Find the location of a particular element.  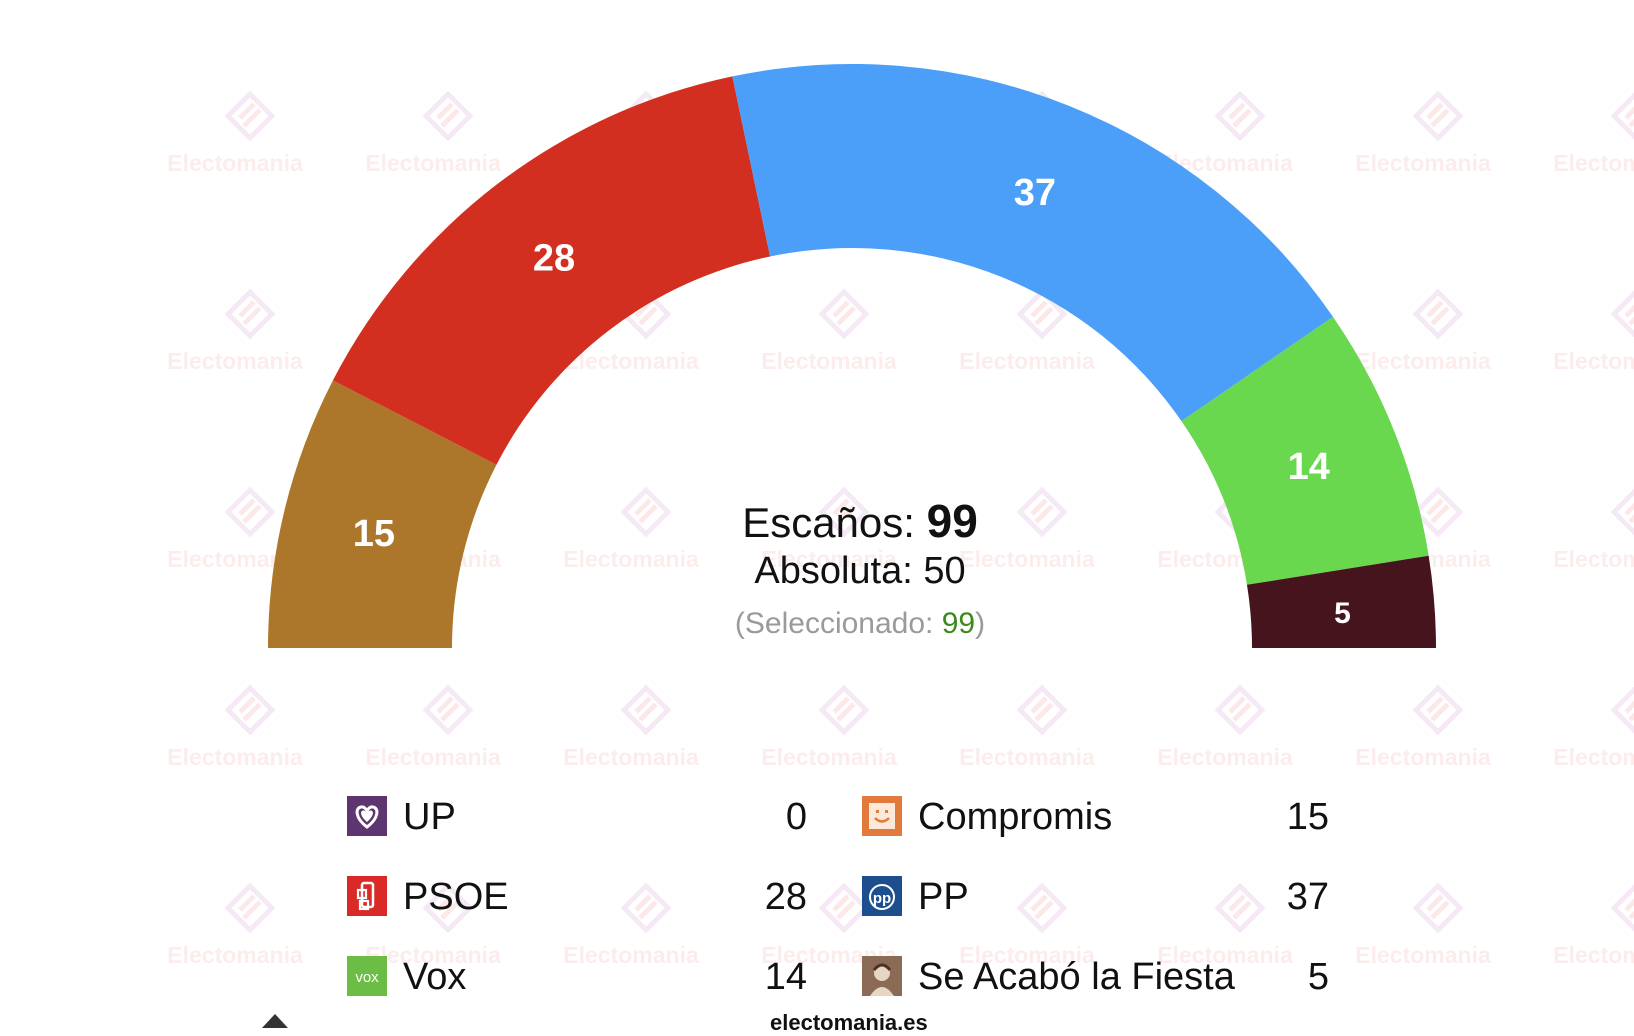

selected-suffix: ) is located at coordinates (980, 623).